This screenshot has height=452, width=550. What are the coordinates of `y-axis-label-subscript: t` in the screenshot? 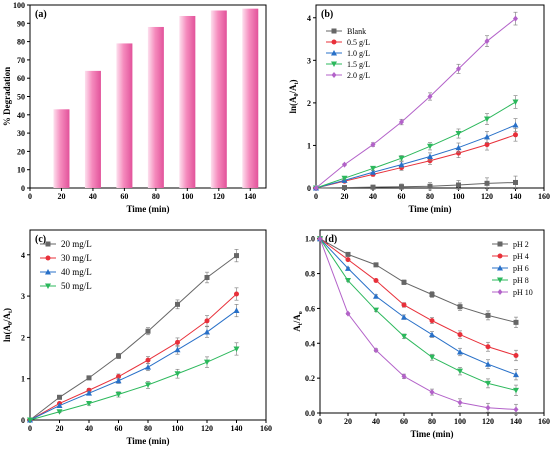 It's located at (11, 312).